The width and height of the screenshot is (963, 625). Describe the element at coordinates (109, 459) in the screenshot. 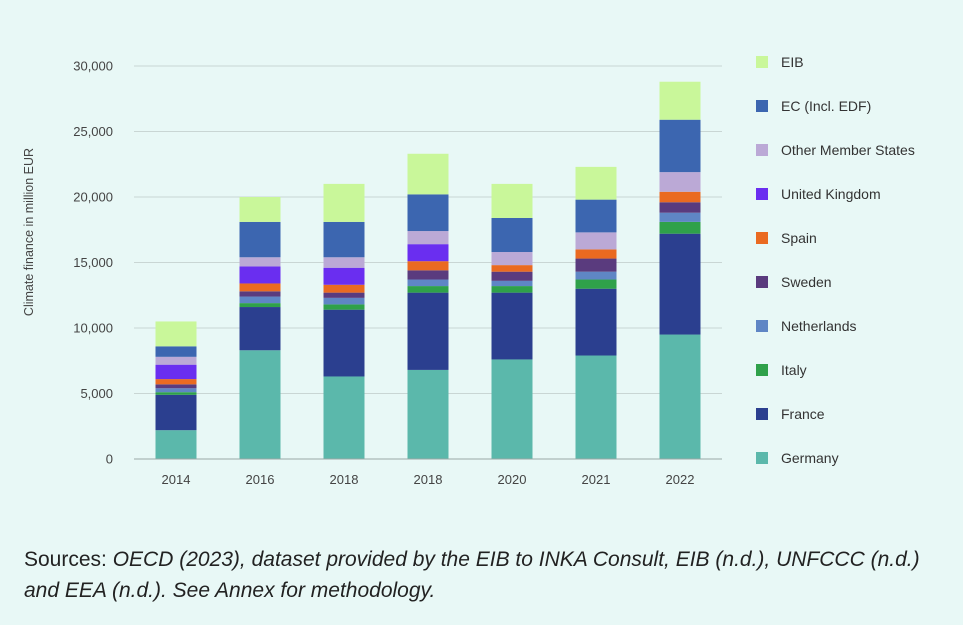

I see `y-tick-label: 0` at that location.